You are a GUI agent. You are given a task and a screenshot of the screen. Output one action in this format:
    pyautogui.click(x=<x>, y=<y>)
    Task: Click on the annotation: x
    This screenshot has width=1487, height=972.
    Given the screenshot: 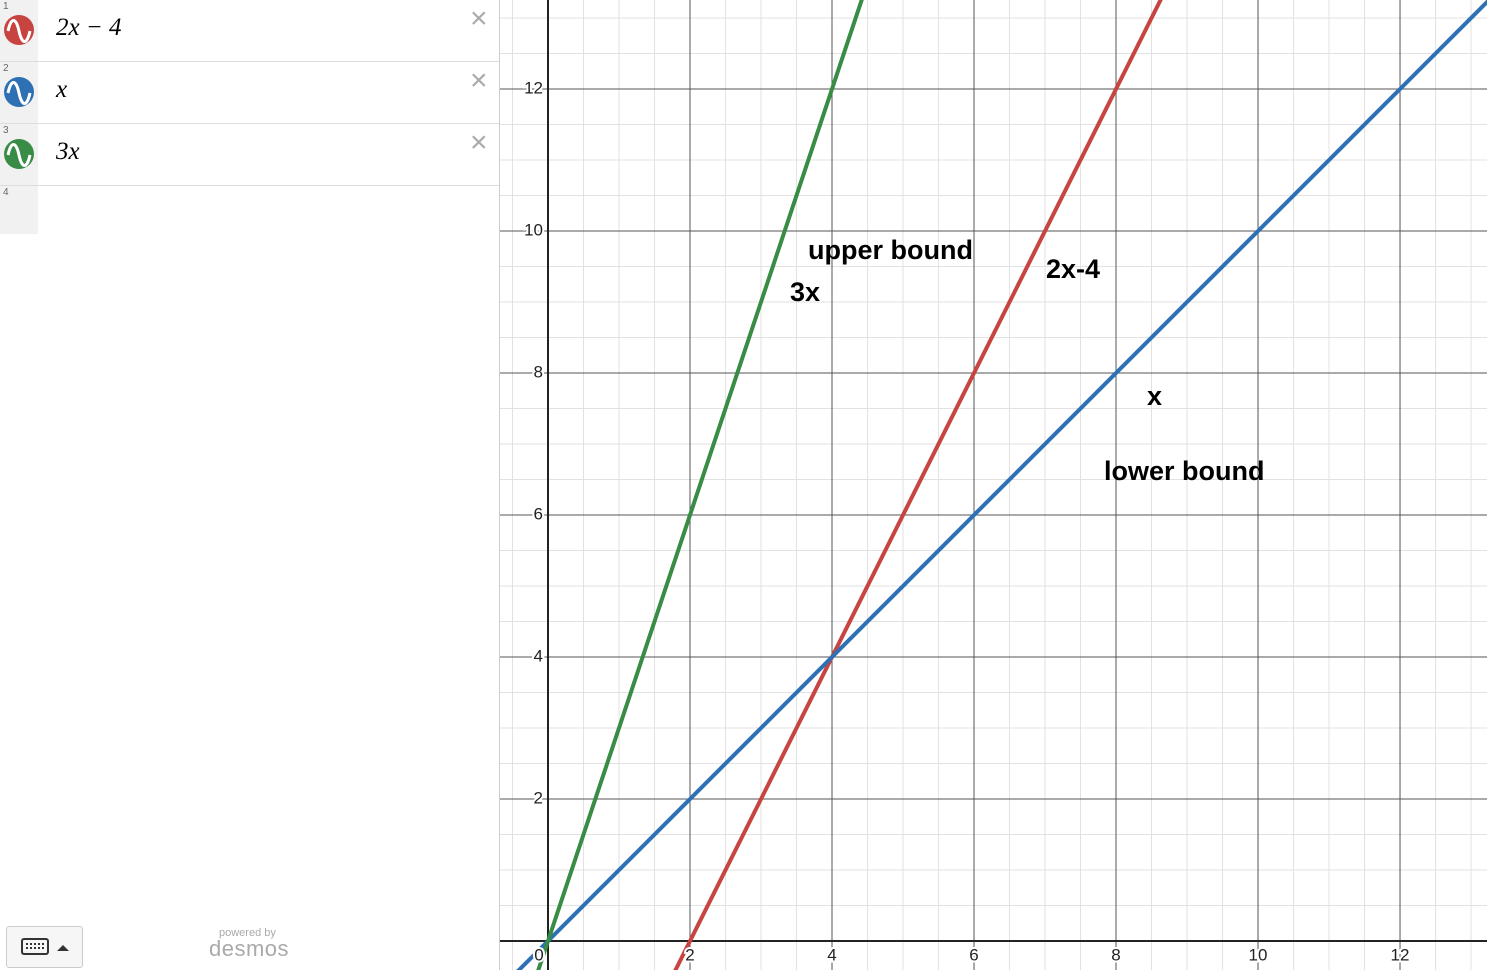 What is the action you would take?
    pyautogui.click(x=1154, y=396)
    